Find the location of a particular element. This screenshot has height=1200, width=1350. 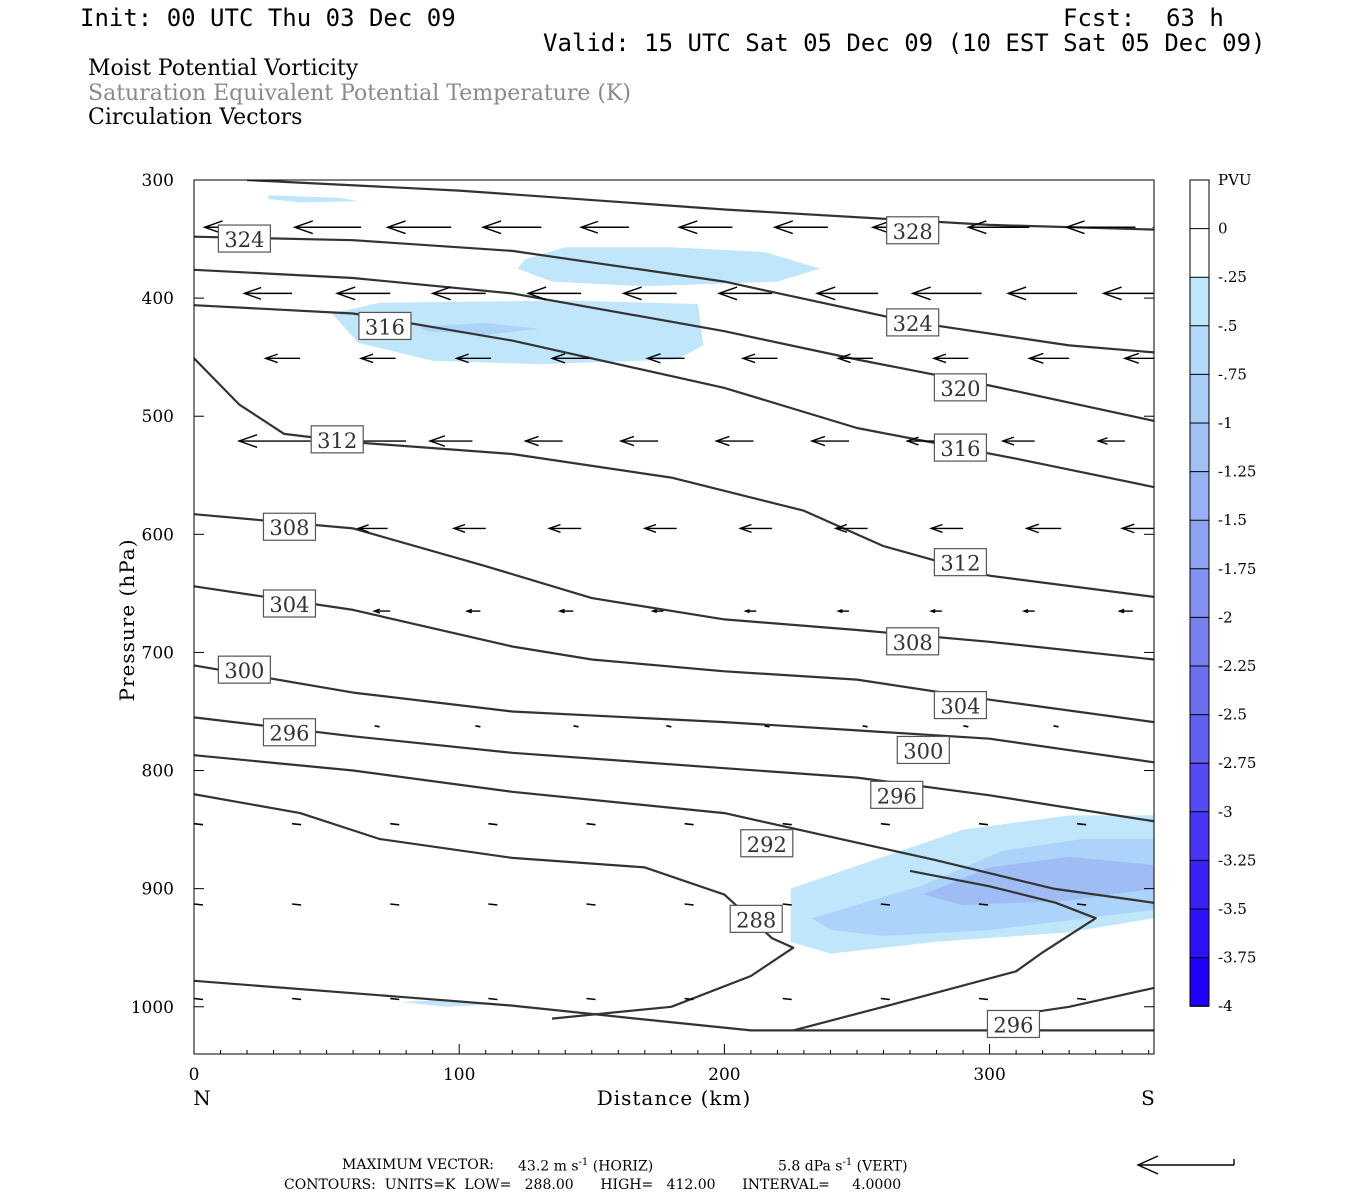

y-tick-label: 700 is located at coordinates (158, 653).